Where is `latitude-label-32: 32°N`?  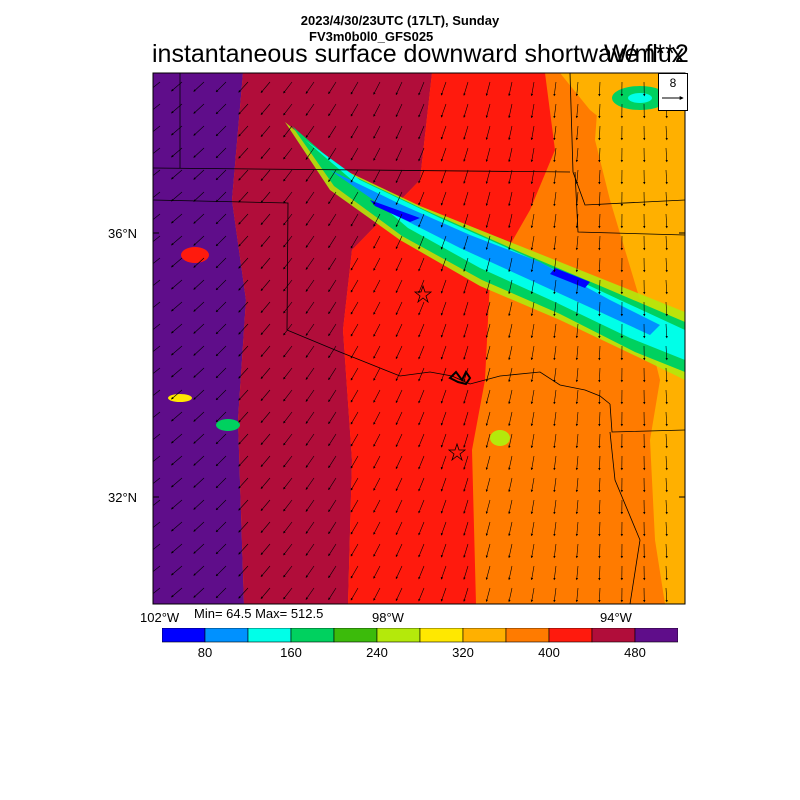 latitude-label-32: 32°N is located at coordinates (123, 497).